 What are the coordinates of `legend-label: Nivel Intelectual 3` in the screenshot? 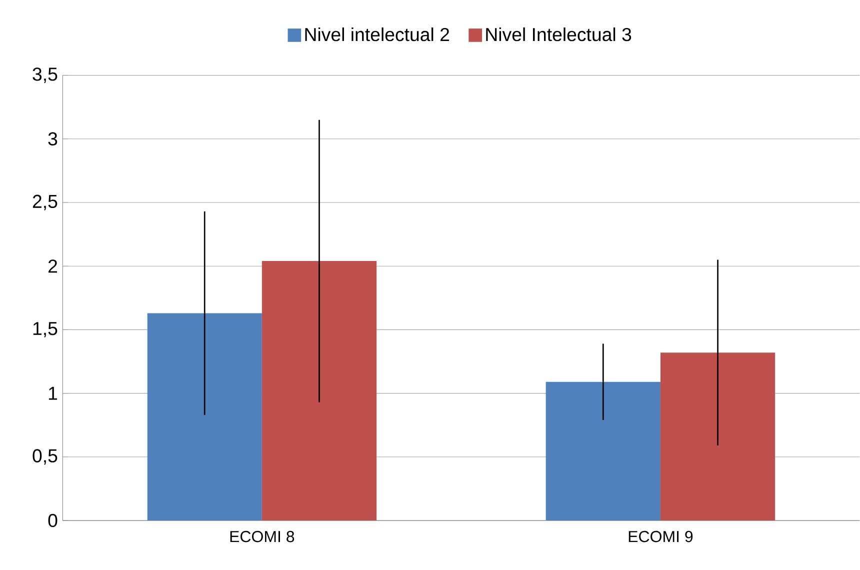 It's located at (559, 35).